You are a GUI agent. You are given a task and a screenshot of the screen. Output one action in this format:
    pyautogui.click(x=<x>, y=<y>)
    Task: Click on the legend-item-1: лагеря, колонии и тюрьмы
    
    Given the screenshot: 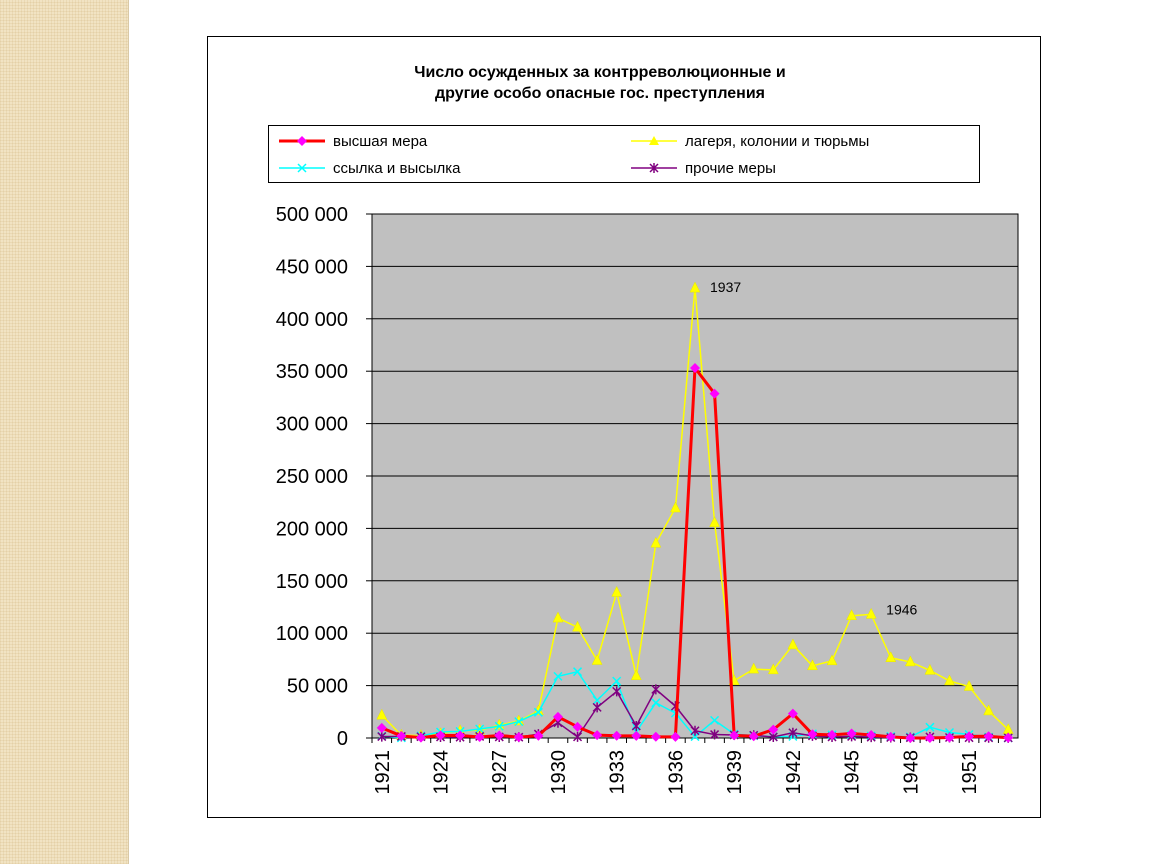 What is the action you would take?
    pyautogui.click(x=749, y=141)
    